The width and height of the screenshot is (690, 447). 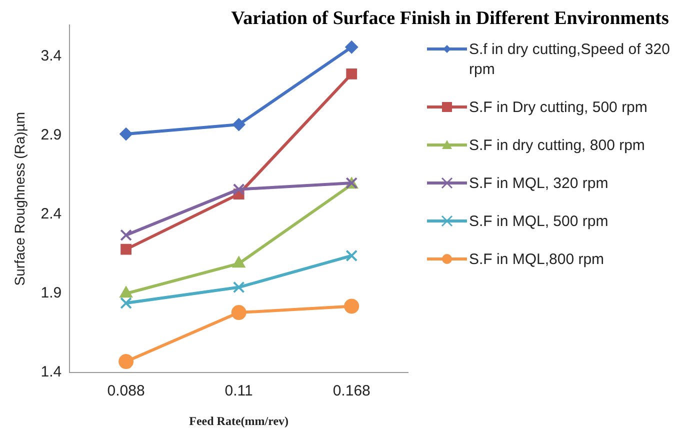 I want to click on legend-label: S.F in dry cutting, 800 rpm, so click(x=557, y=146).